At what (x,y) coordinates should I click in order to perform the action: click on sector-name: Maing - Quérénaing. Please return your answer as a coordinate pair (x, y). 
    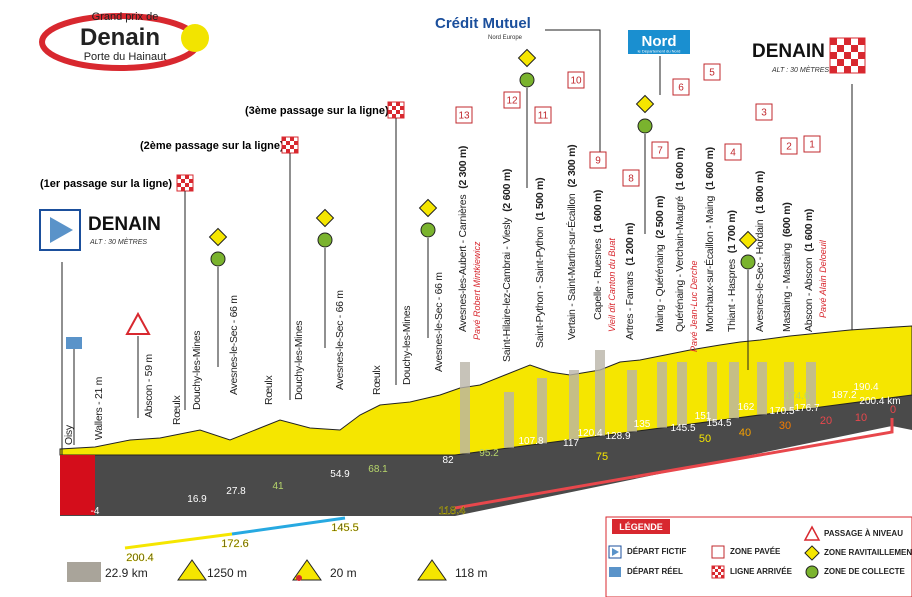
    Looking at the image, I should click on (660, 288).